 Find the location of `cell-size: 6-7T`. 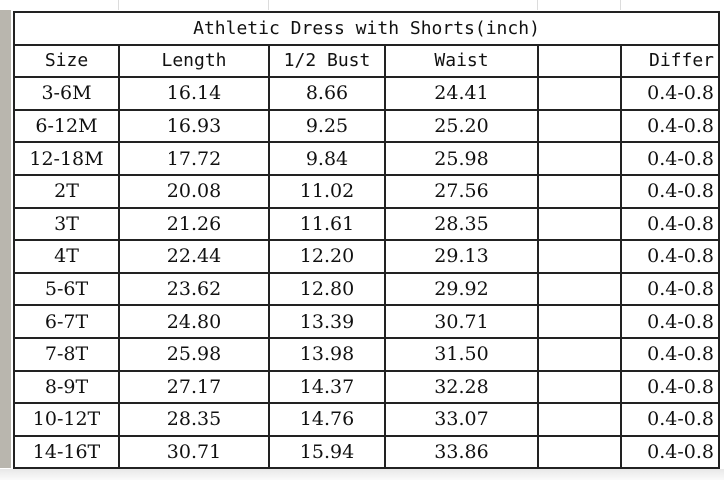

cell-size: 6-7T is located at coordinates (66, 321).